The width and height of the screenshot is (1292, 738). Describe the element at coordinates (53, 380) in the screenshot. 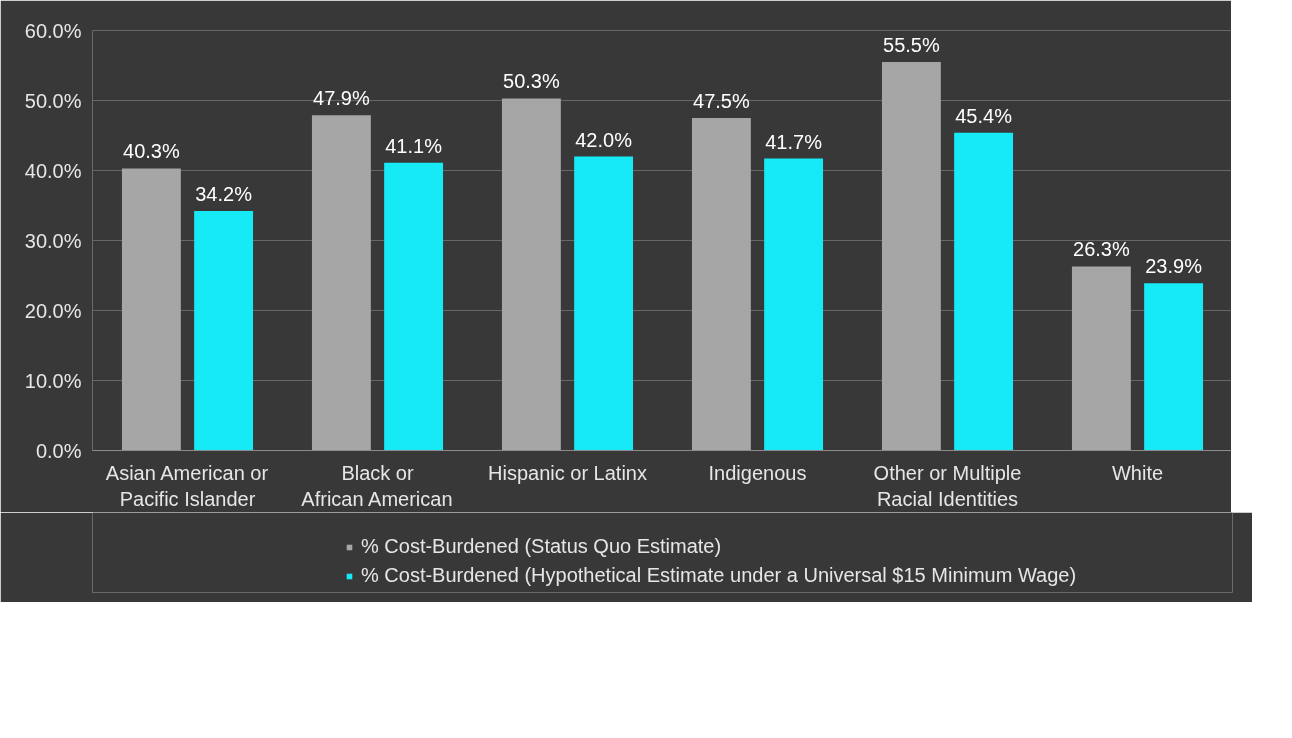

I see `y-tick-label: 10.0%` at that location.